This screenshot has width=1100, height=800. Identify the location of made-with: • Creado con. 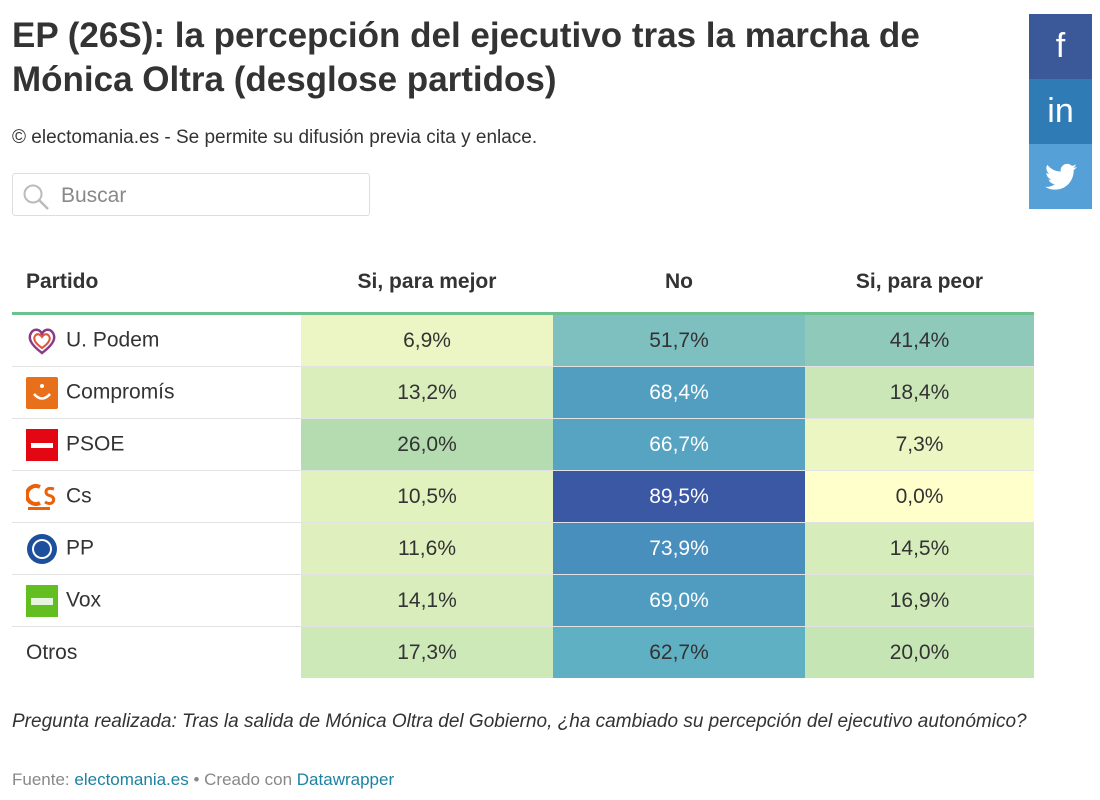
(243, 779).